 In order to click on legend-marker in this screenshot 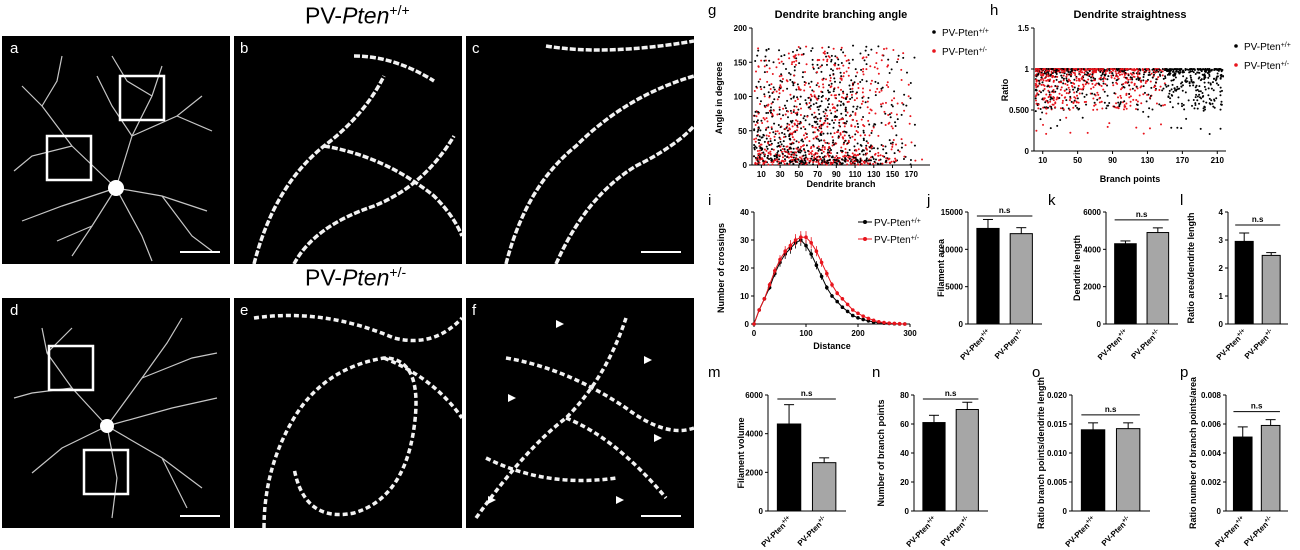, I will do `click(934, 32)`.